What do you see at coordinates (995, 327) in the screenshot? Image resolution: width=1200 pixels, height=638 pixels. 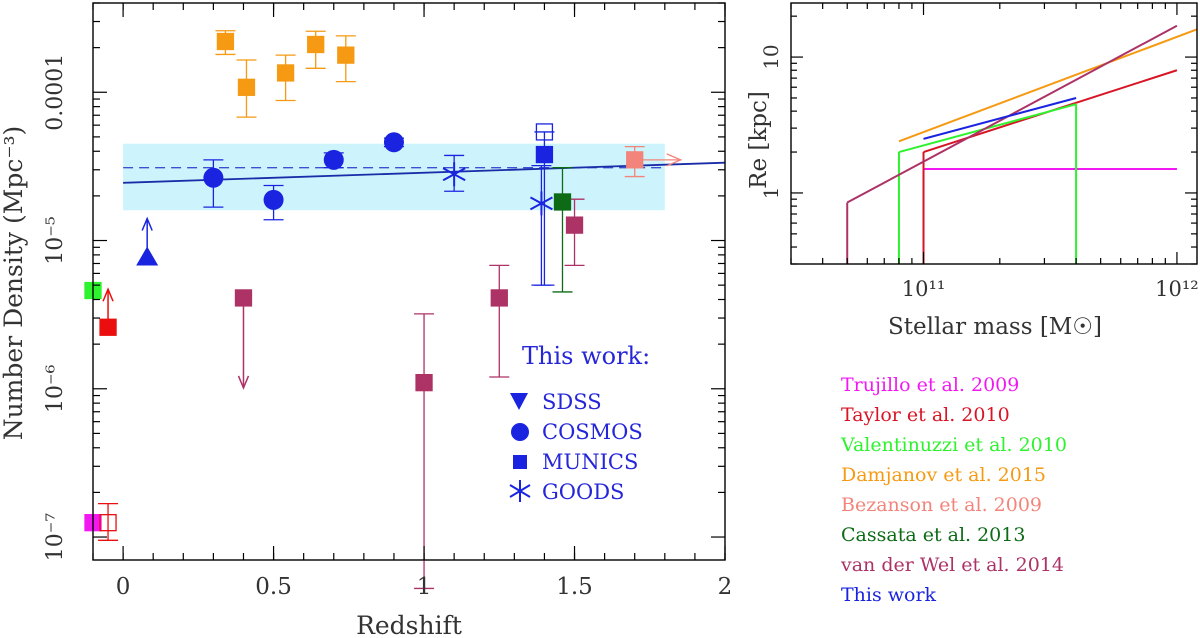 I see `right-x-axis-label: Stellar mass [M☉]` at bounding box center [995, 327].